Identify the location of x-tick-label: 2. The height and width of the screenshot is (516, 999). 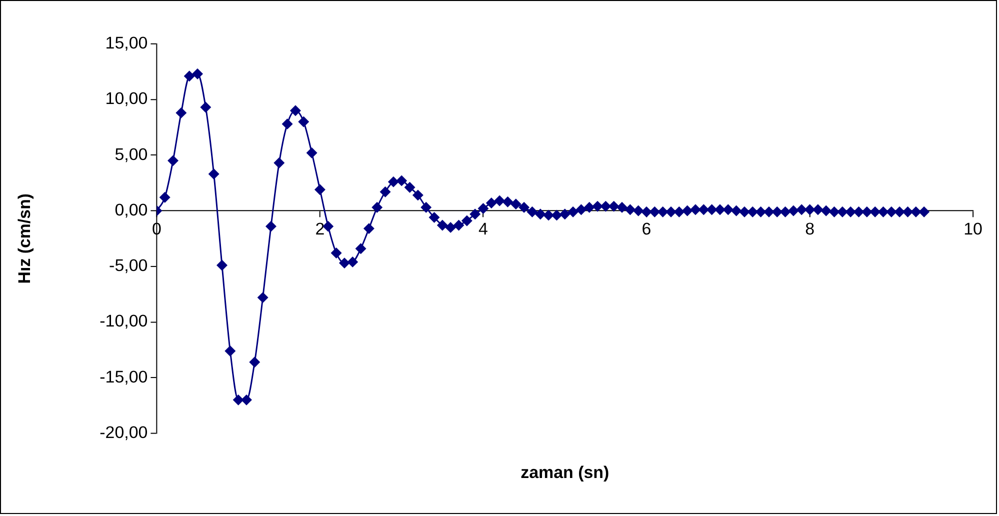
(320, 229).